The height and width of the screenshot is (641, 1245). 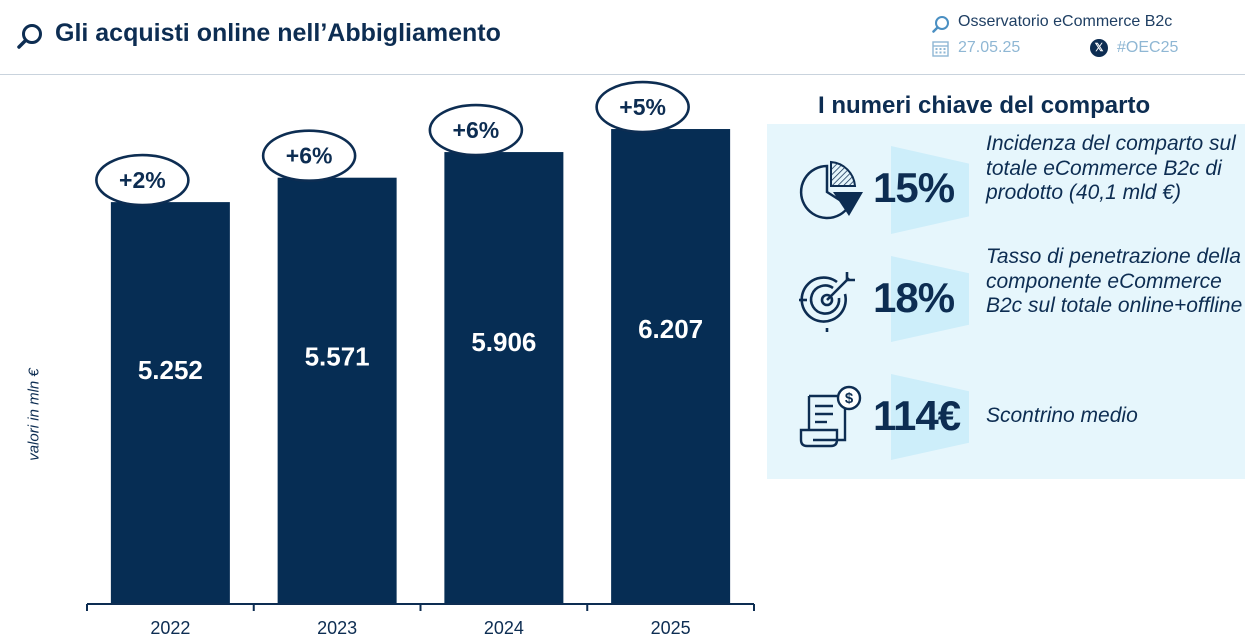 What do you see at coordinates (671, 628) in the screenshot?
I see `x-tick-label: 2025` at bounding box center [671, 628].